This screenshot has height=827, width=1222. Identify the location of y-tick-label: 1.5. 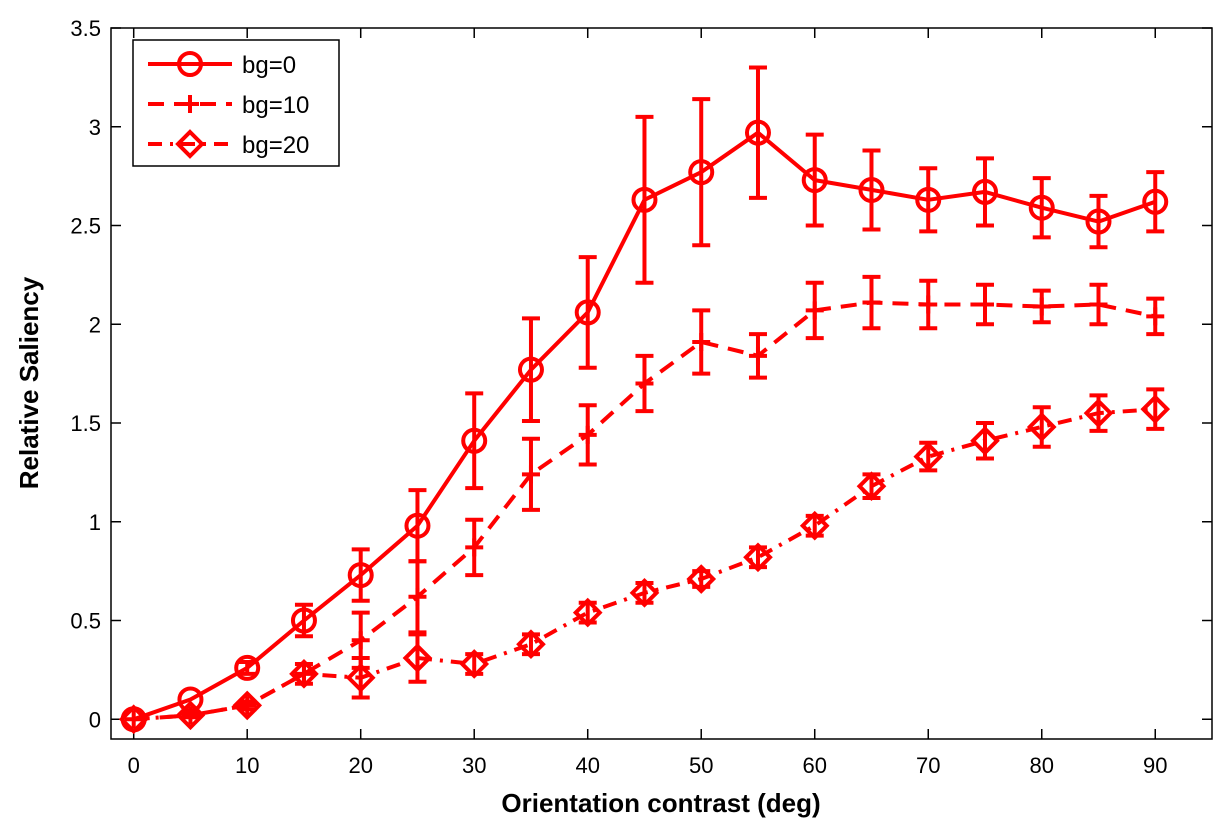
(85, 423).